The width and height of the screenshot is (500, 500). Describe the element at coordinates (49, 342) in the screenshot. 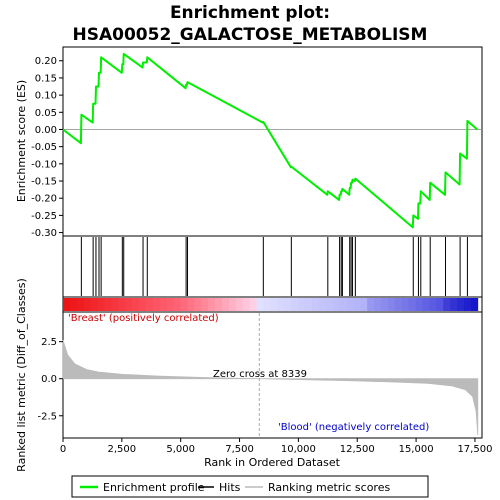

I see `metric-y-tick-label: 2.5` at that location.